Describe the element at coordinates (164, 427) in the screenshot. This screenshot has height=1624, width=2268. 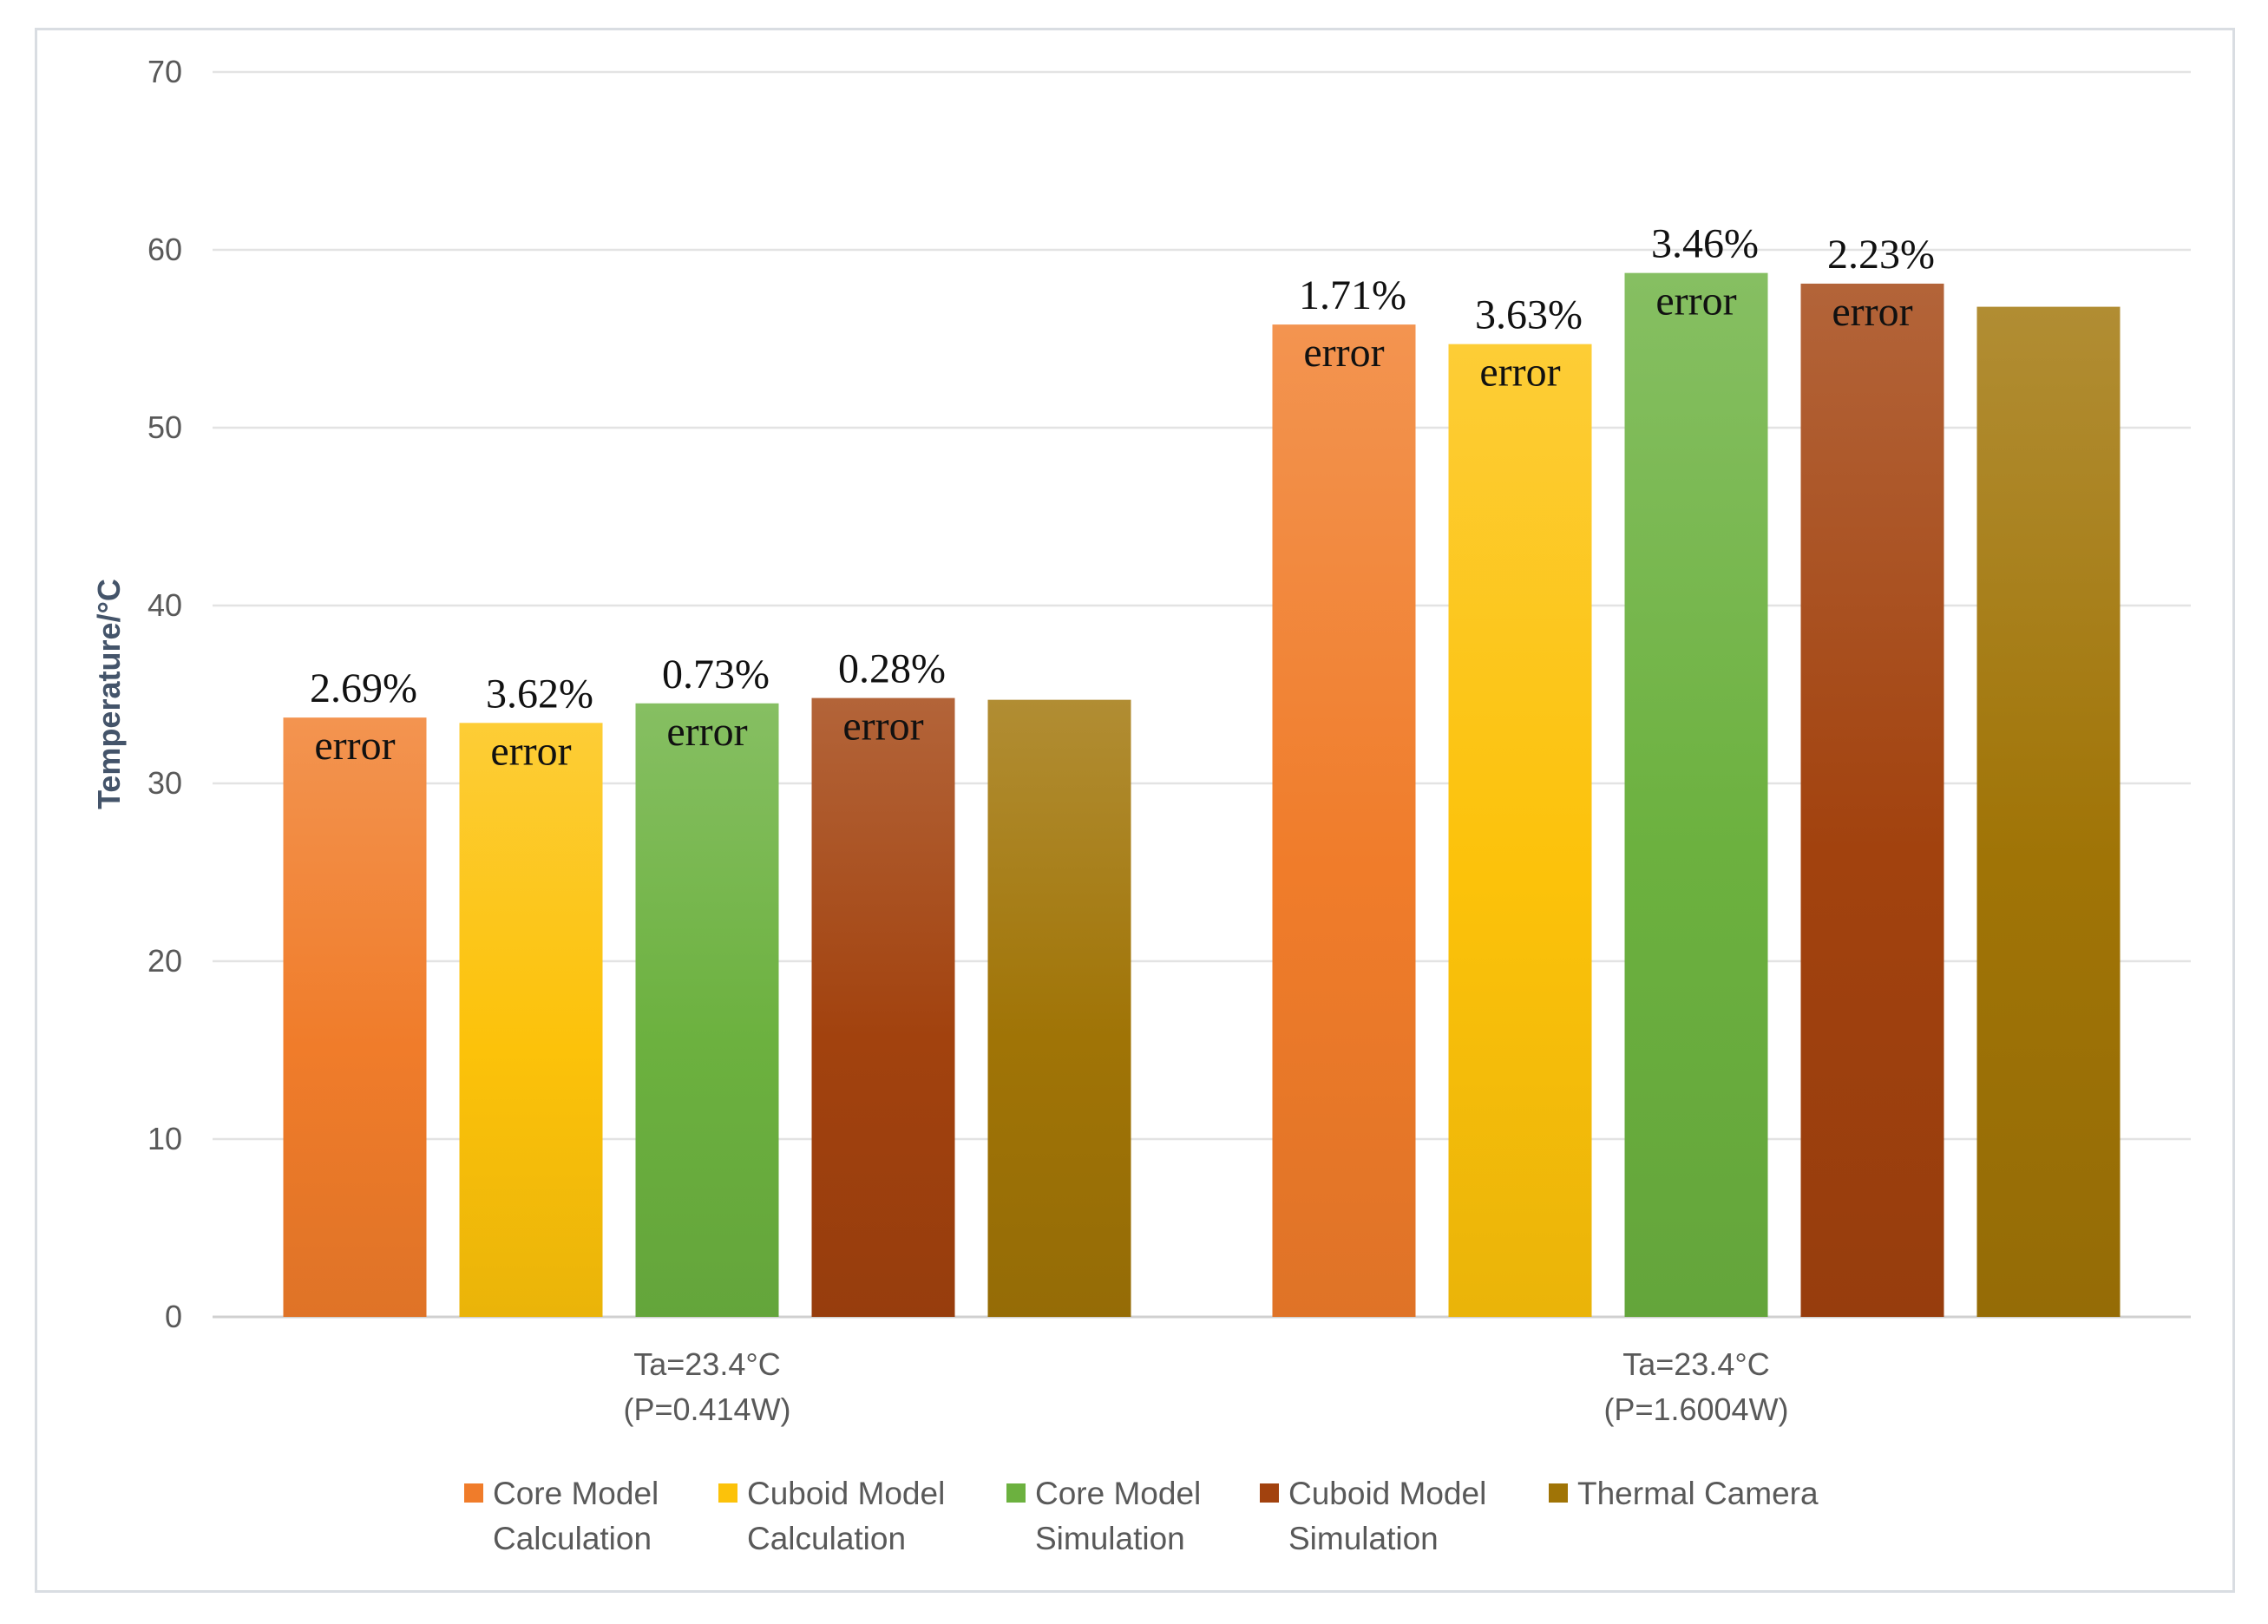
I see `y-tick-label-50: 50` at that location.